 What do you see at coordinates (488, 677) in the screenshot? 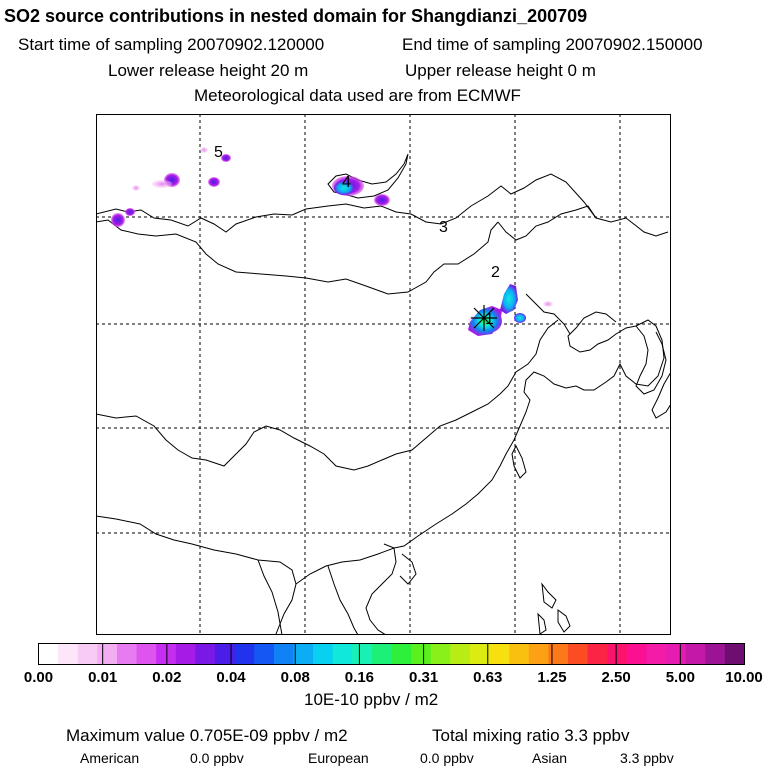
I see `colorbar-tick-label: 0.63` at bounding box center [488, 677].